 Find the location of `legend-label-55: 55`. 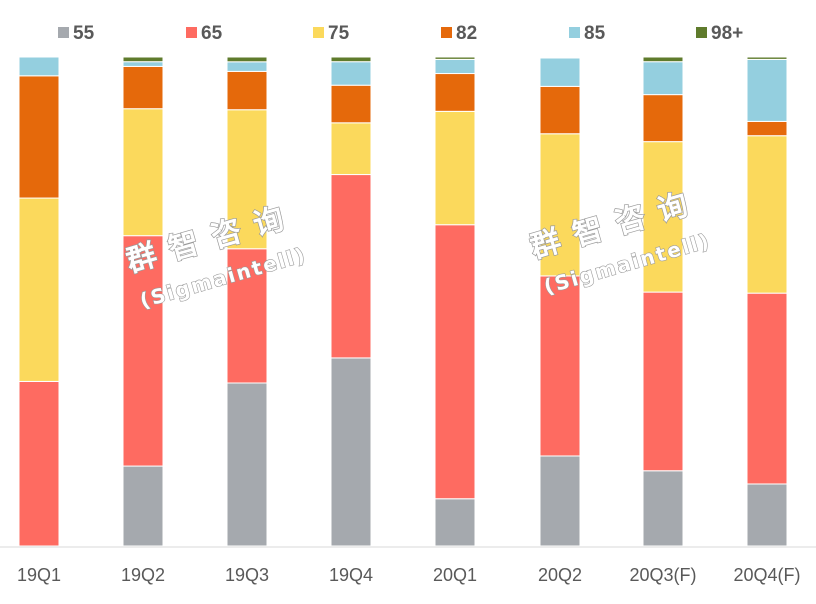

legend-label-55: 55 is located at coordinates (84, 33).